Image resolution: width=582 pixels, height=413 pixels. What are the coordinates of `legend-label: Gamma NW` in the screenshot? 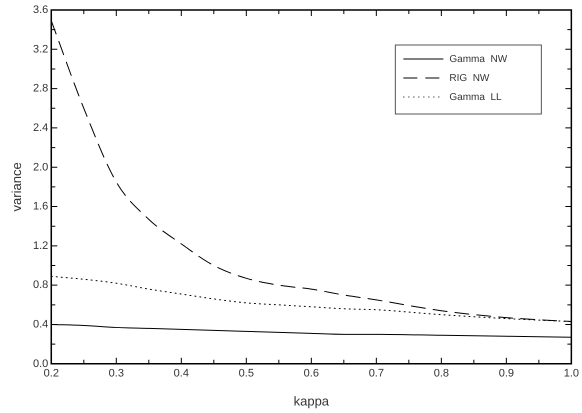 It's located at (478, 59).